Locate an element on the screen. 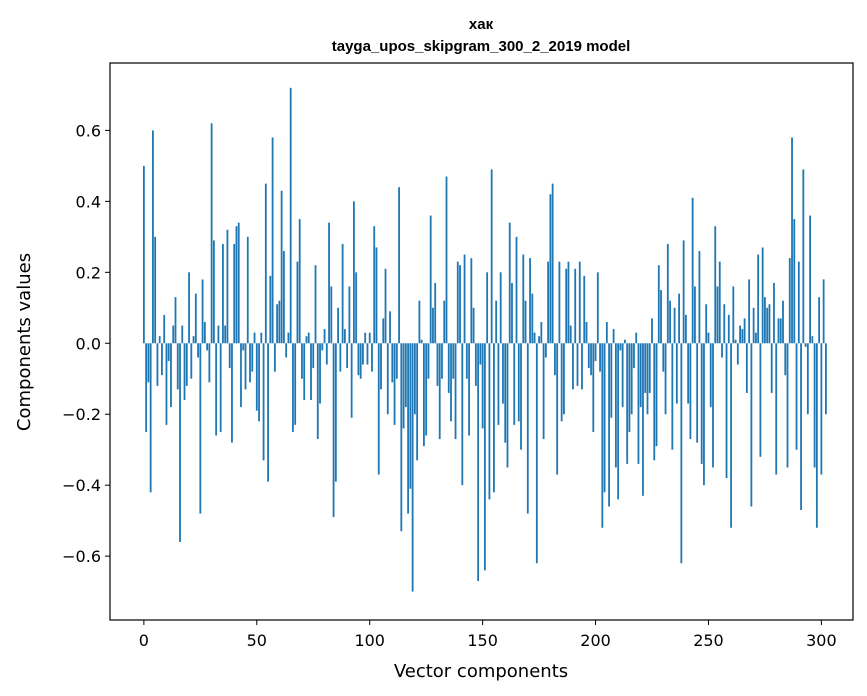  x-tick-label: 300 is located at coordinates (821, 640).